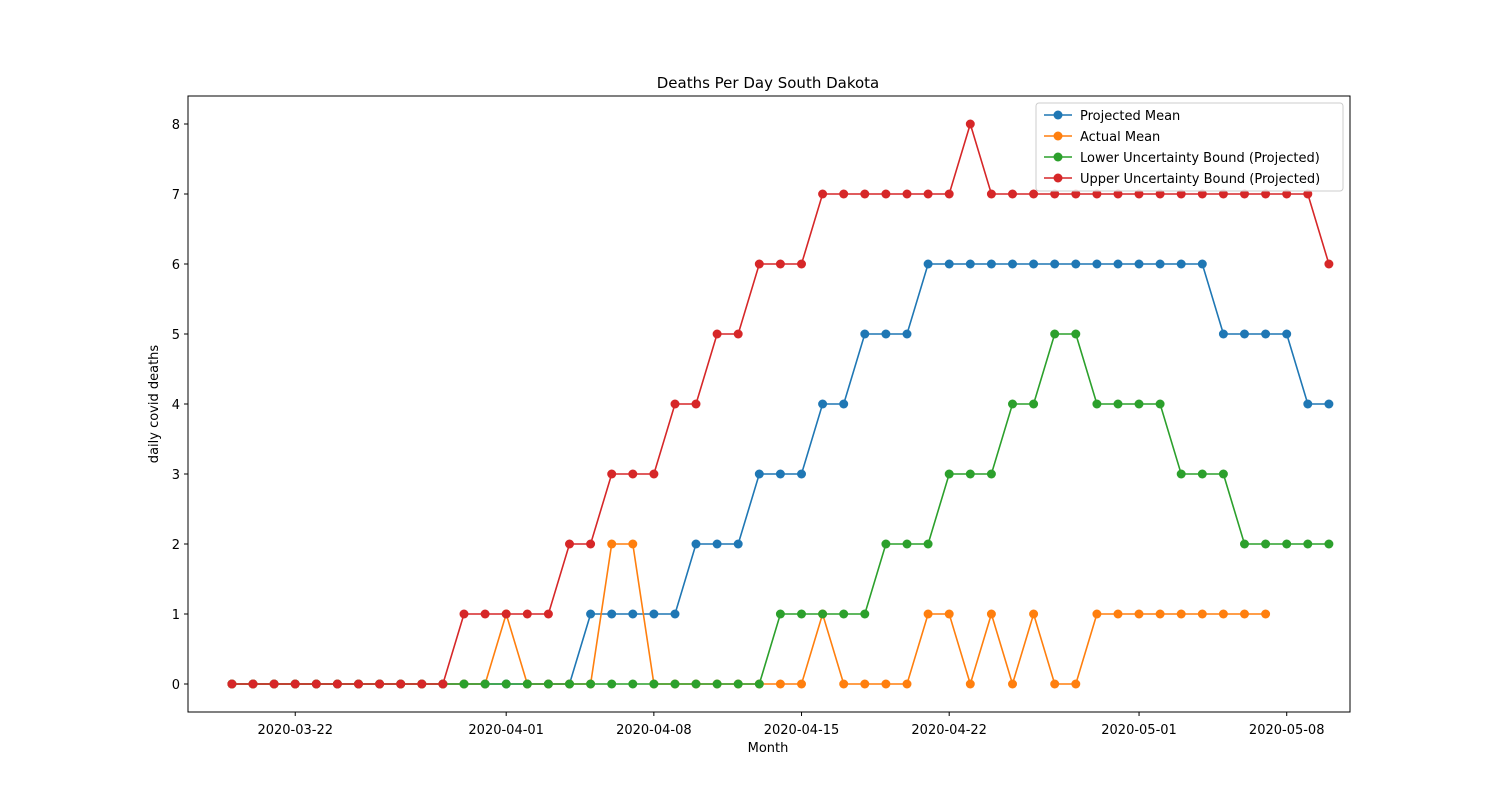 The height and width of the screenshot is (800, 1500). I want to click on legend-label: Lower Uncertainty Bound (Projected), so click(1200, 158).